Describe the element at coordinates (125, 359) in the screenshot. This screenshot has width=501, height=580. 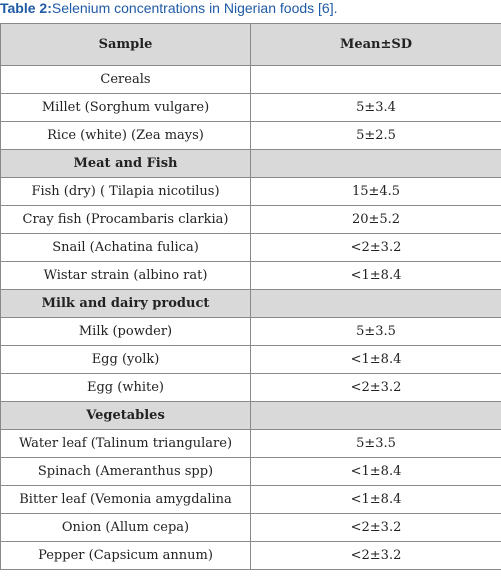
I see `sample-cell: Egg (yolk)` at that location.